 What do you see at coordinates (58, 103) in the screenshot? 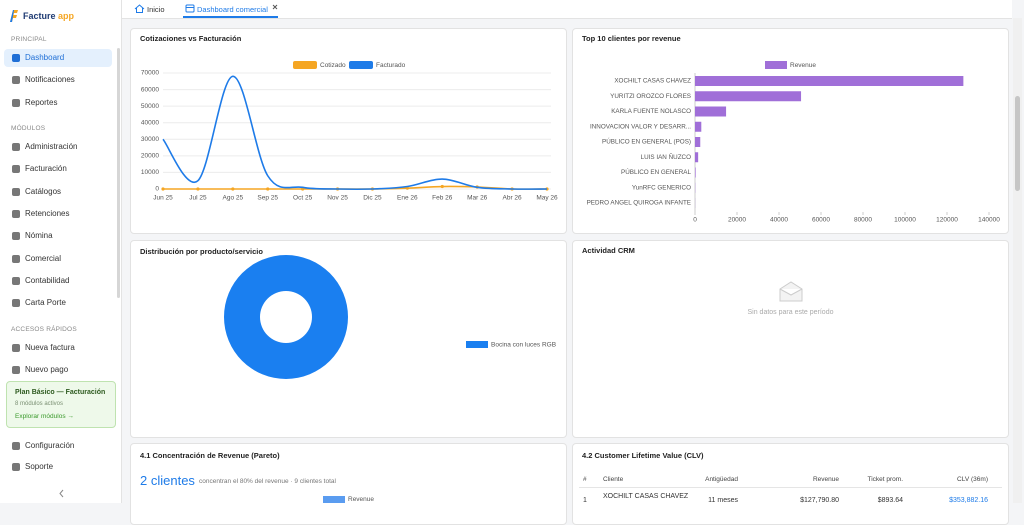
I see `nav-item: Reportes` at bounding box center [58, 103].